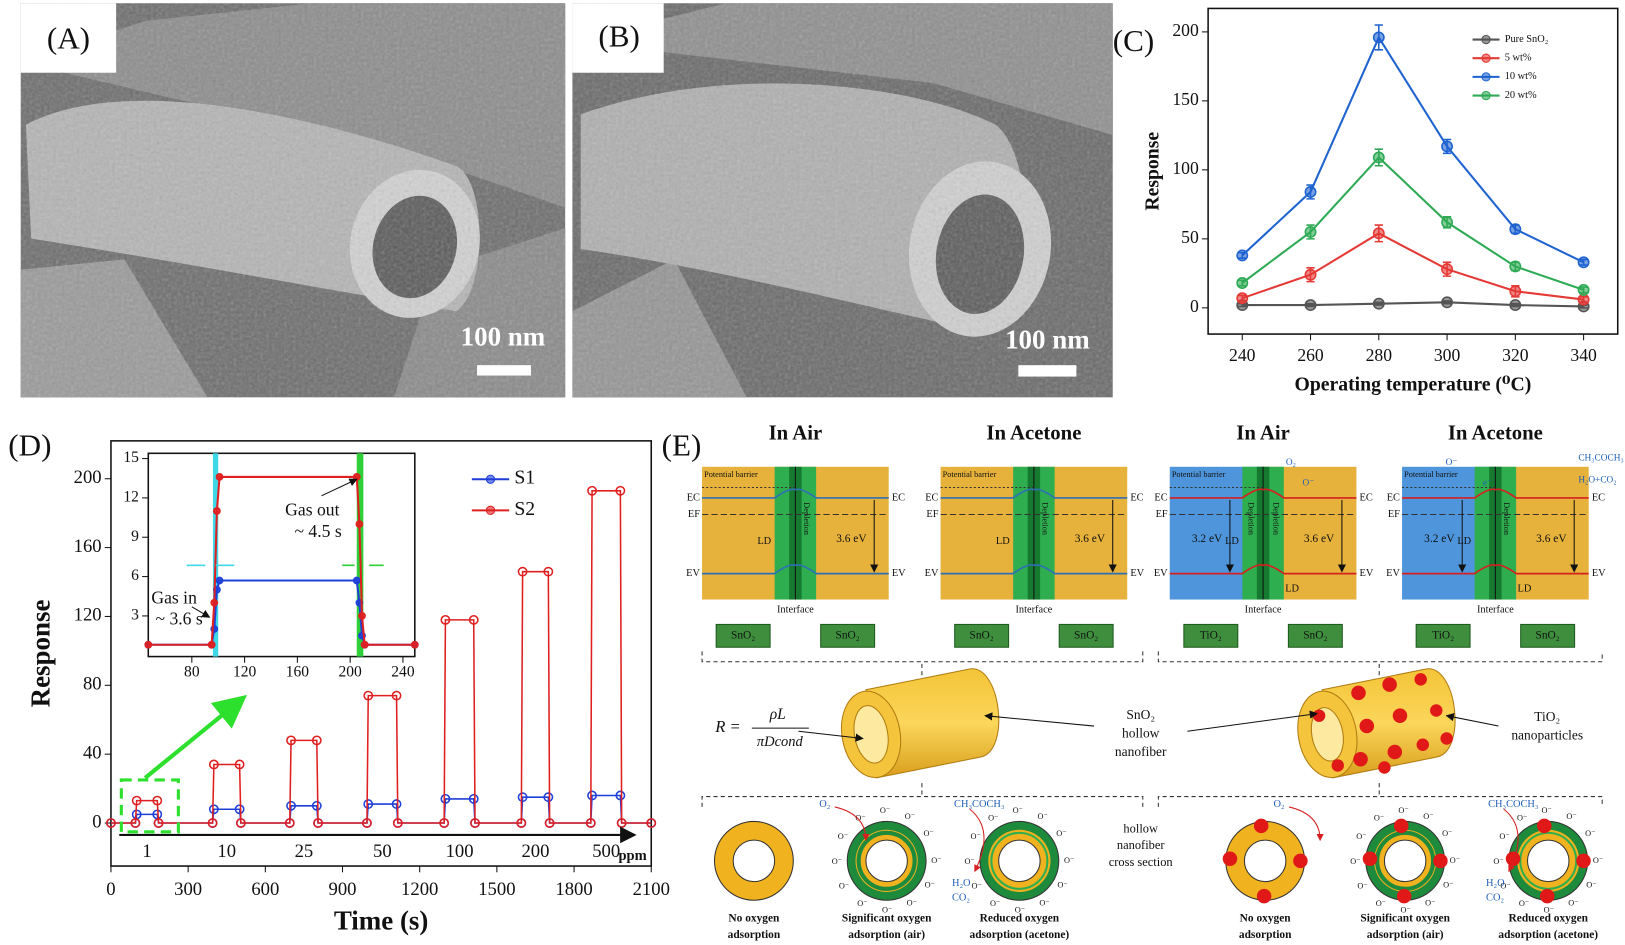 This screenshot has height=945, width=1625. Describe the element at coordinates (318, 531) in the screenshot. I see `inset-annotation: ~ 4.5 s` at that location.